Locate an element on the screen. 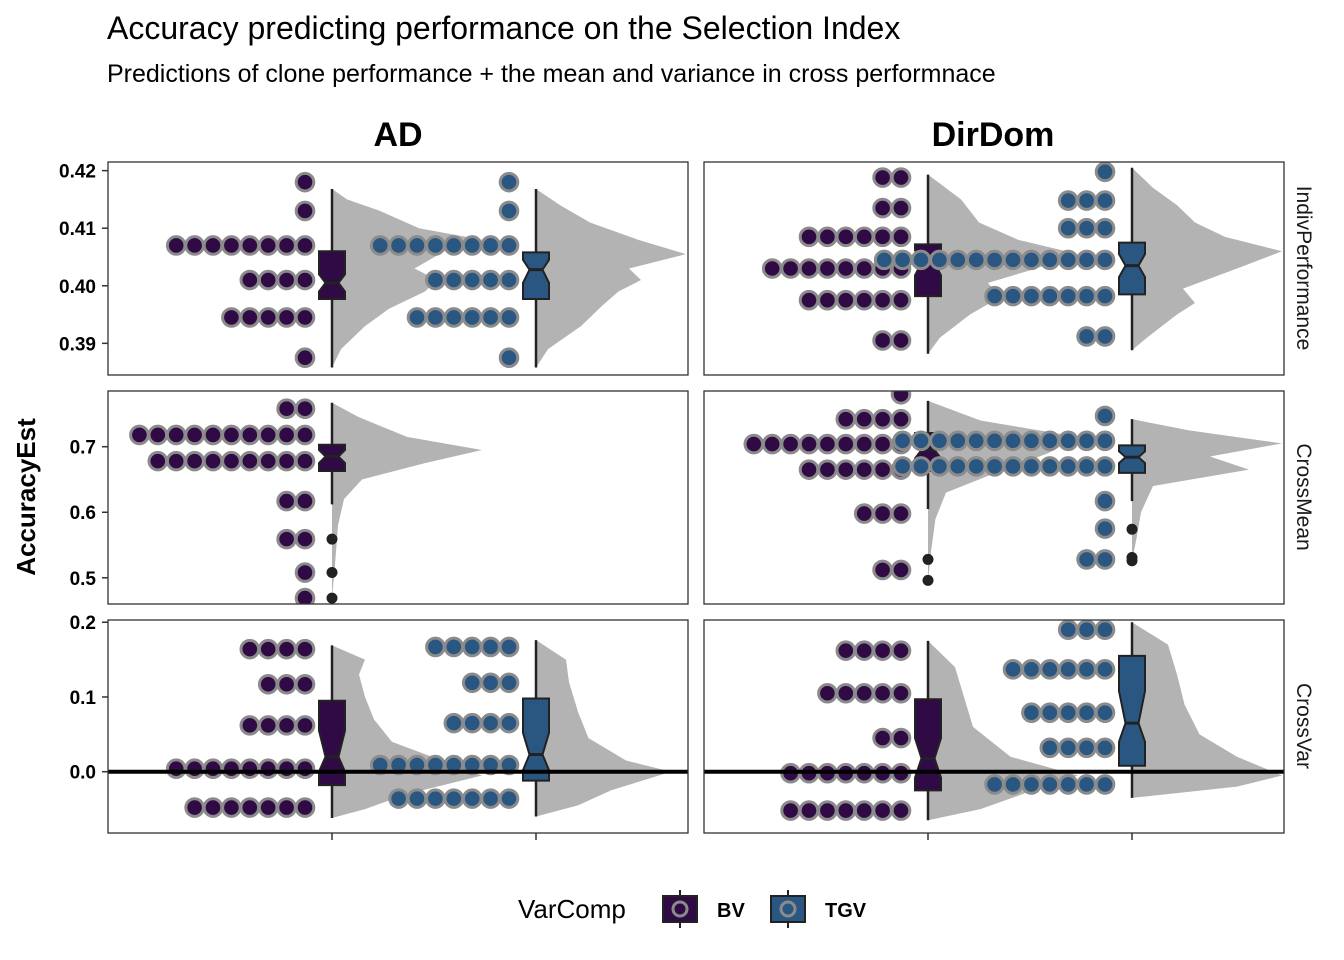  panel-dirdom-crossmean is located at coordinates (994, 497).